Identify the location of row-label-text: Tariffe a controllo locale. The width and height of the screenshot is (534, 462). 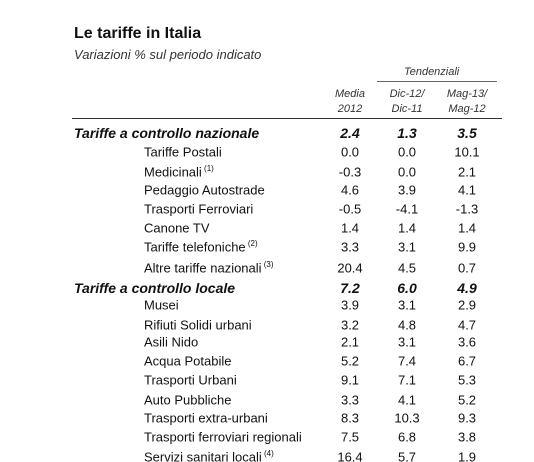
(155, 288).